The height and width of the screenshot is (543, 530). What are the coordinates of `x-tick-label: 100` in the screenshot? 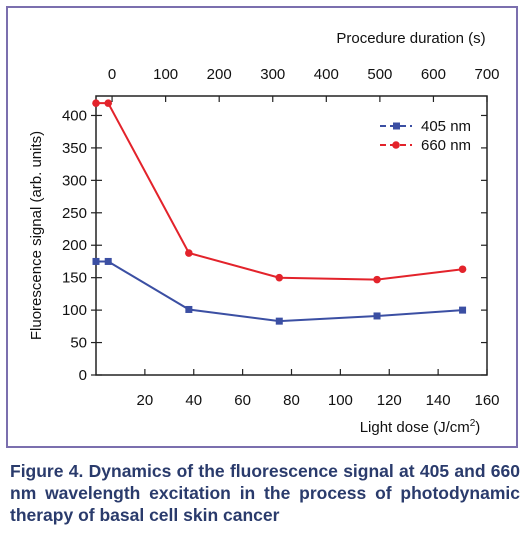 It's located at (340, 400).